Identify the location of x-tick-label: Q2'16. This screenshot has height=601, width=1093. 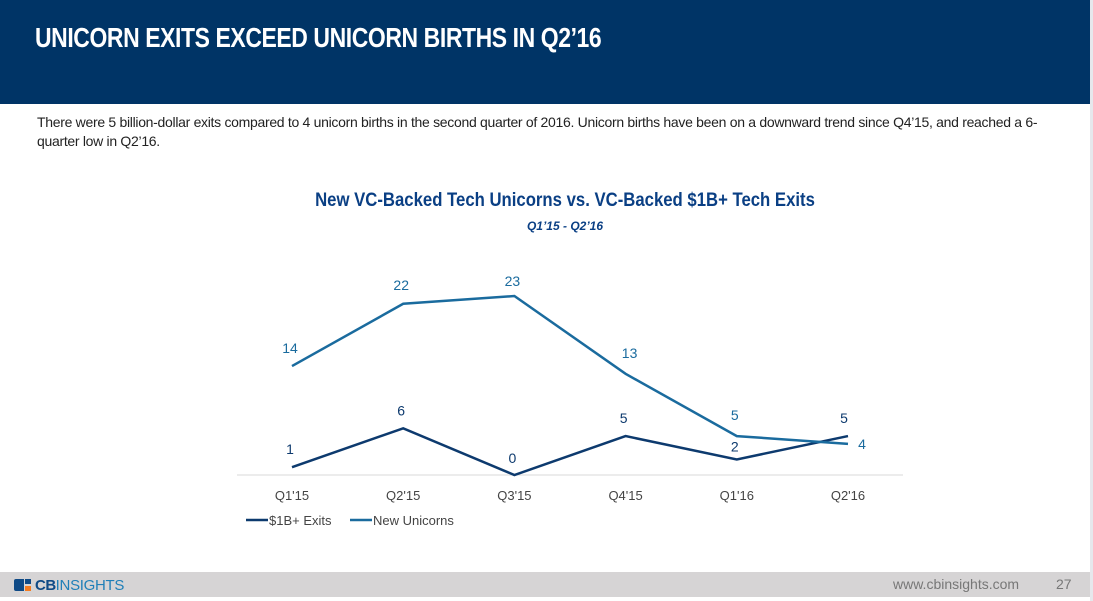
(848, 495).